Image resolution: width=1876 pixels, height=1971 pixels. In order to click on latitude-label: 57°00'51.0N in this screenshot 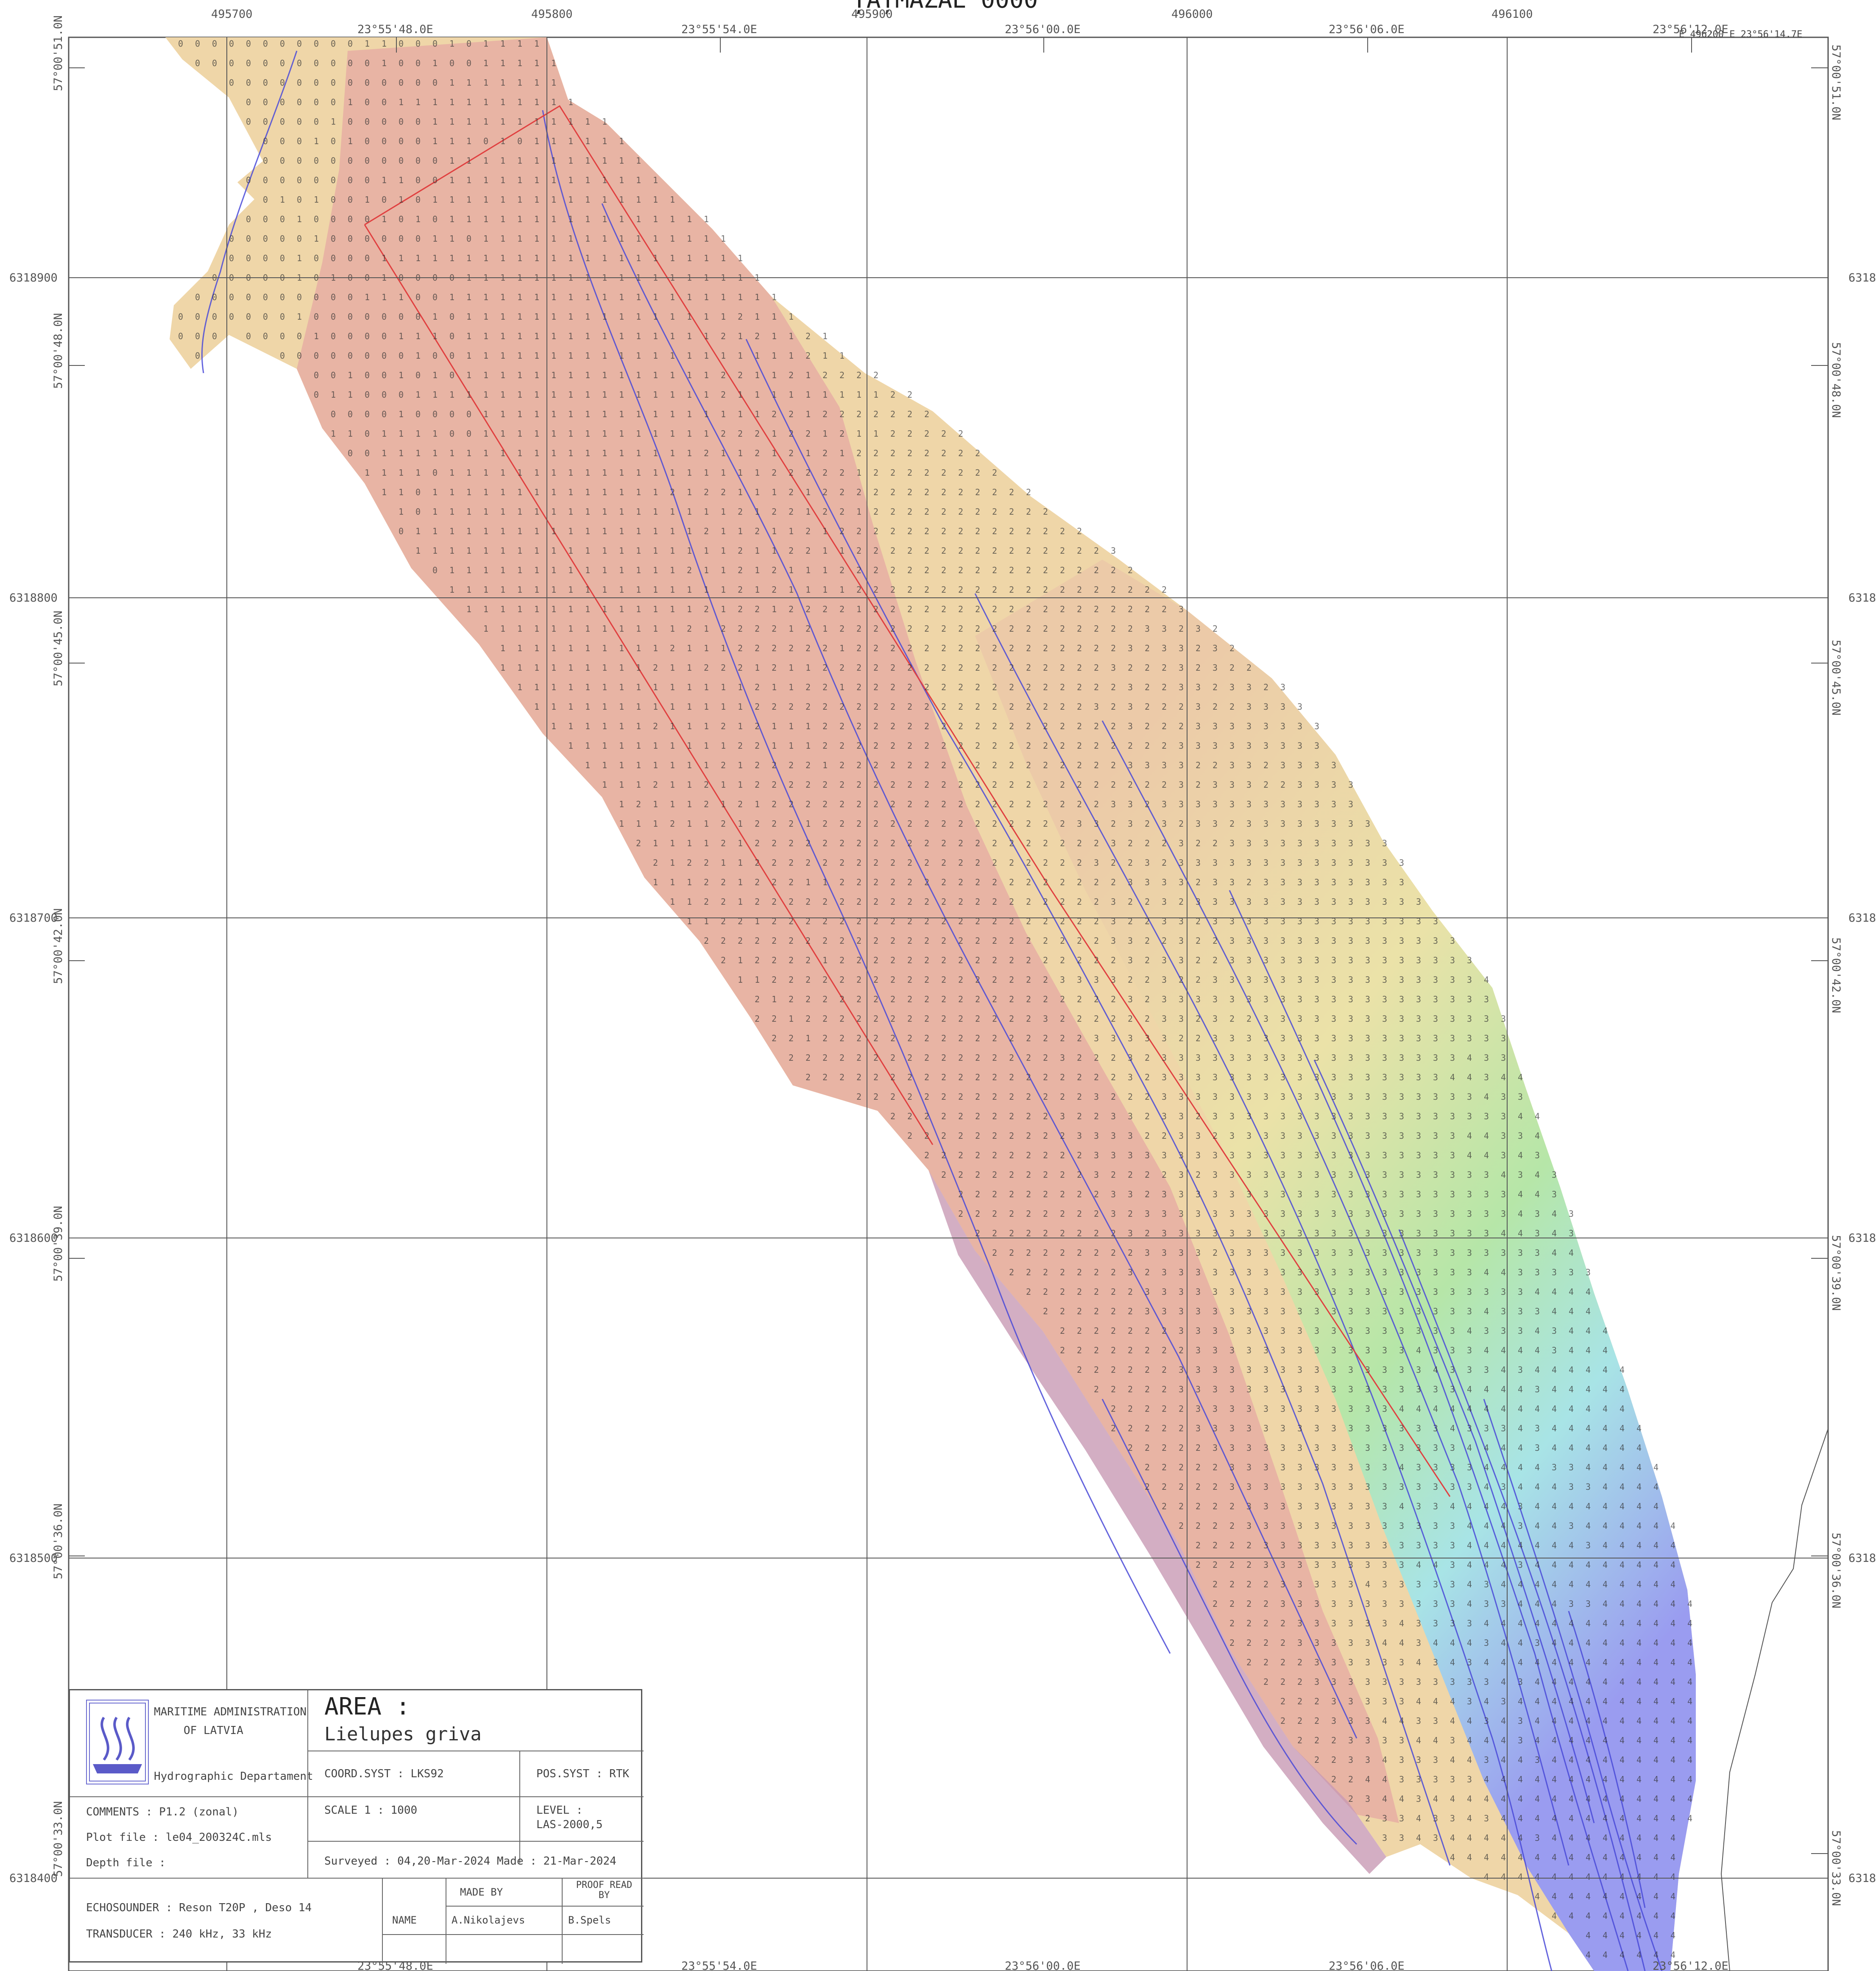, I will do `click(58, 53)`.